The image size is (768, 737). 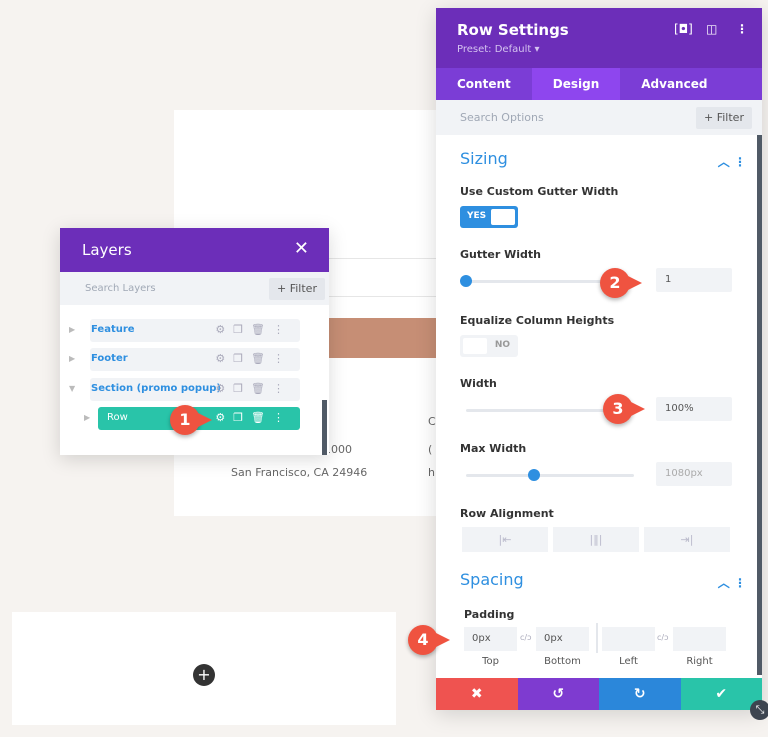 I want to click on search-layers-input: Search Layers, so click(x=120, y=288).